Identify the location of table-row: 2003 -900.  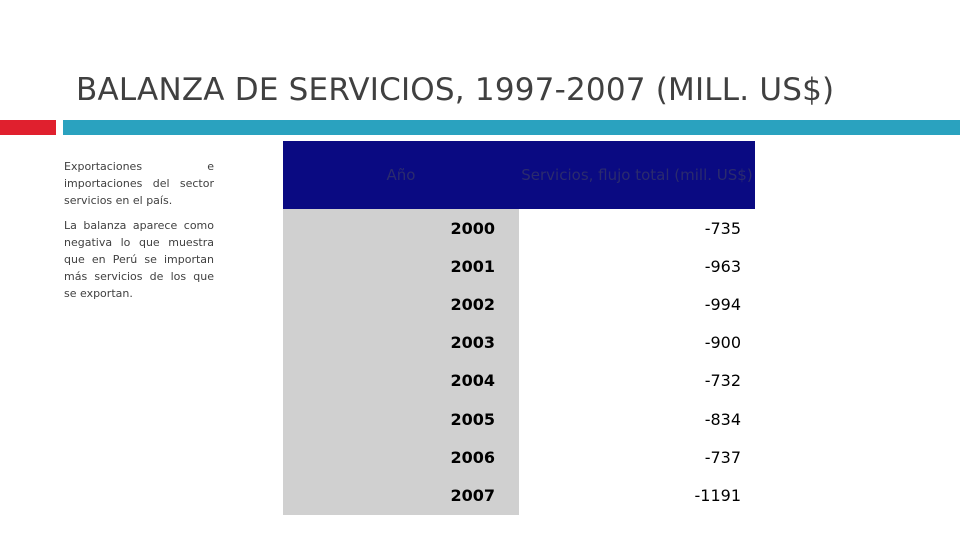
(519, 342).